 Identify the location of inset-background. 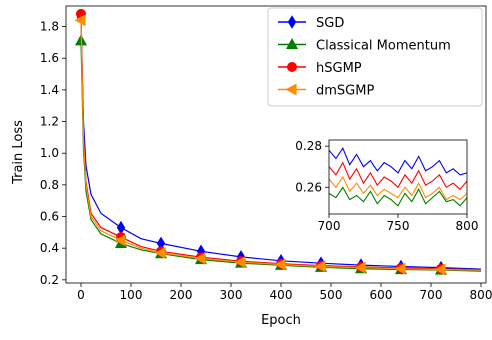
(398, 177).